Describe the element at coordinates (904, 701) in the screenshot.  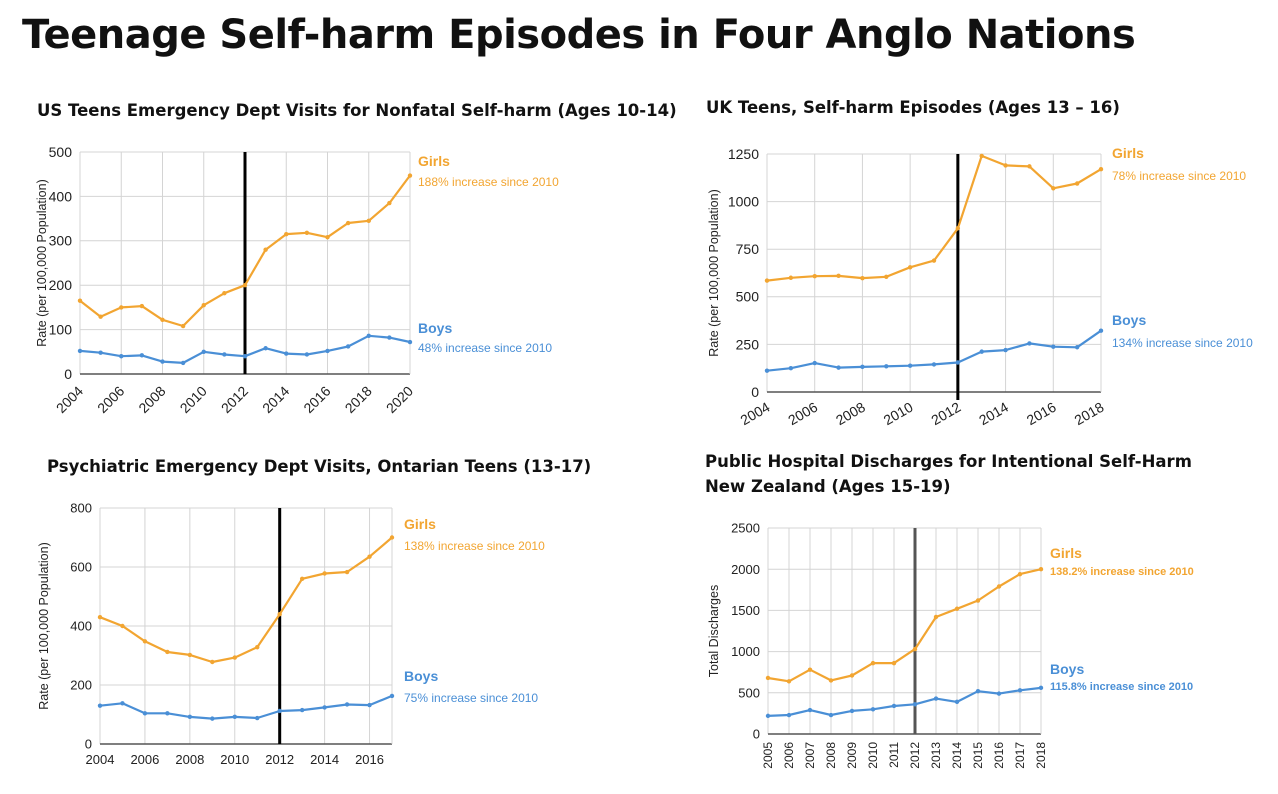
I see `series-line-boys` at that location.